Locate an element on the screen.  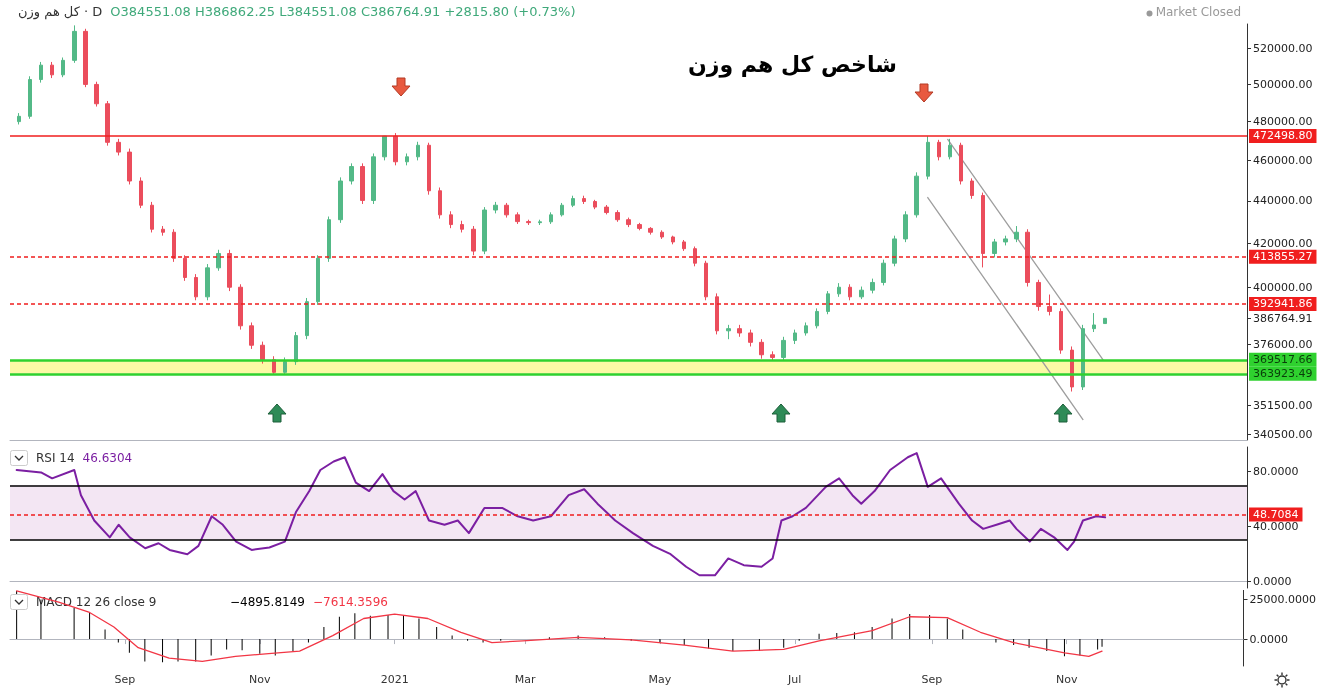
y-tick-label: 25000.0000 is located at coordinates (1282, 599).